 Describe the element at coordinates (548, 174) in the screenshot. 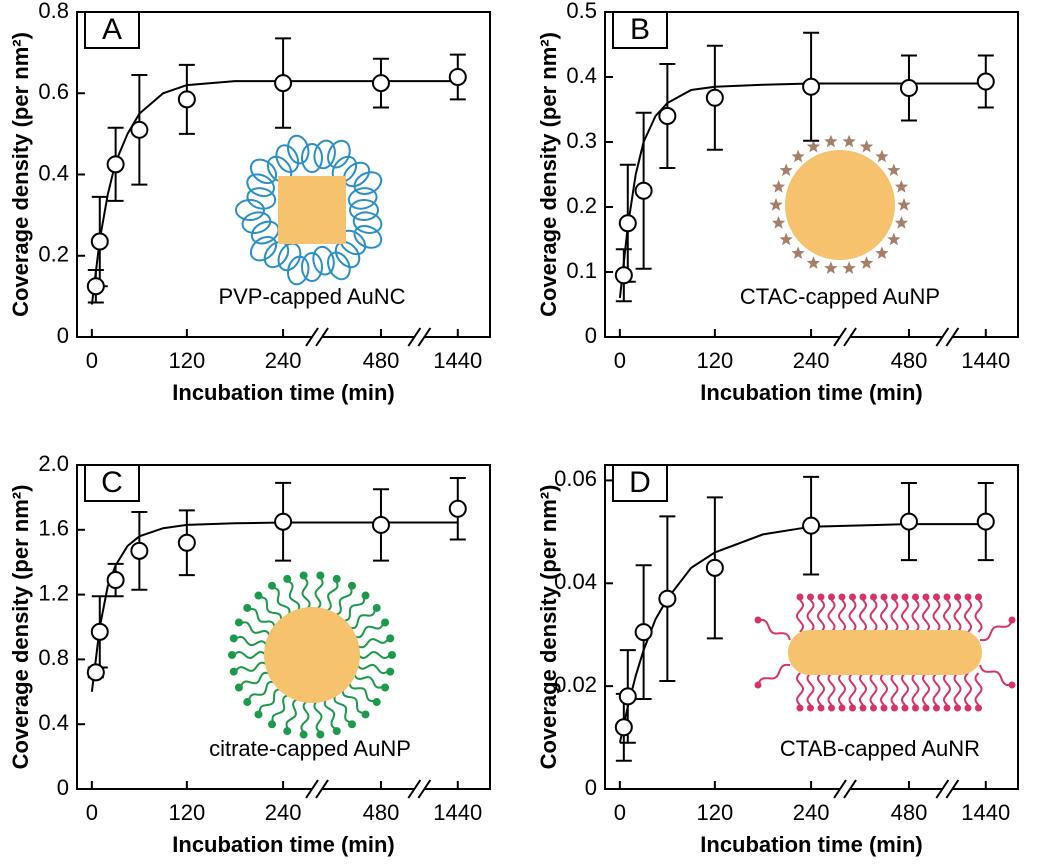

I see `y-axis-label: Coverage density (per nm²)` at that location.